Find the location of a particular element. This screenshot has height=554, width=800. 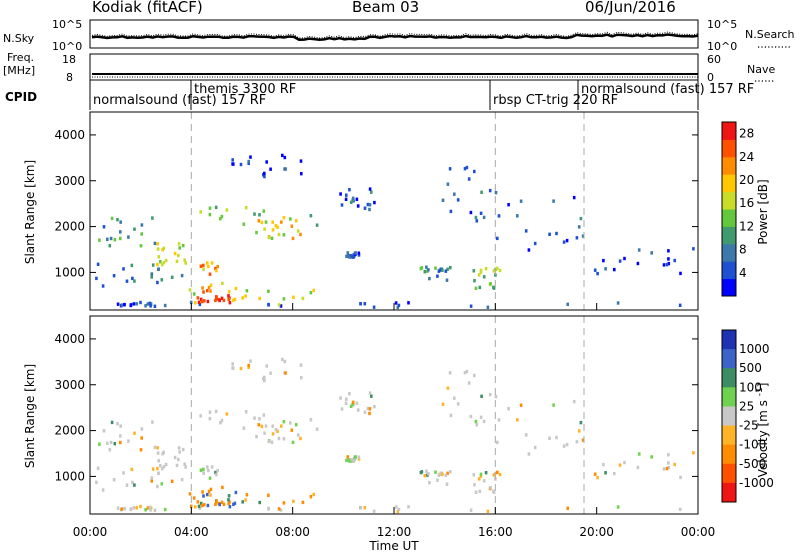

y-tick-label: 2000 is located at coordinates (69, 431).